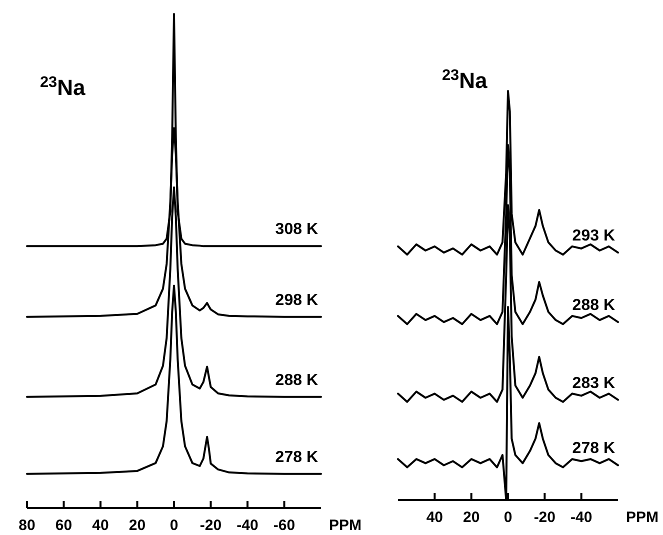 The image size is (663, 535). What do you see at coordinates (284, 525) in the screenshot?
I see `x-tick-label: -60` at bounding box center [284, 525].